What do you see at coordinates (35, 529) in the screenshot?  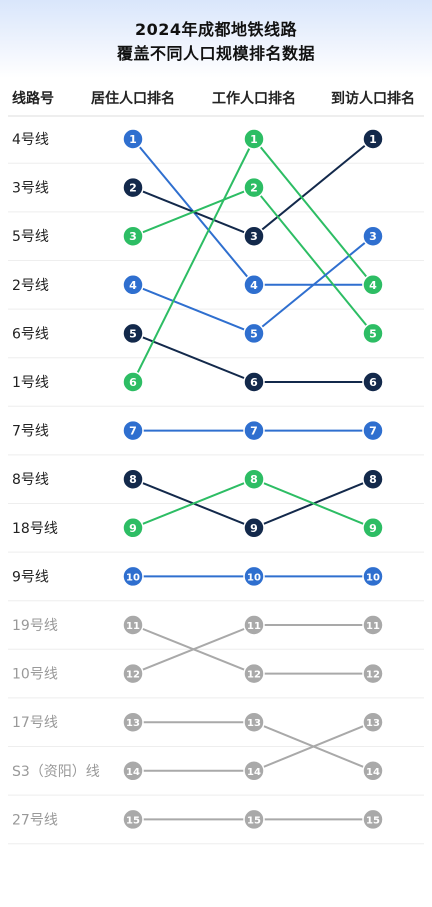 I see `row-label: 18号线` at bounding box center [35, 529].